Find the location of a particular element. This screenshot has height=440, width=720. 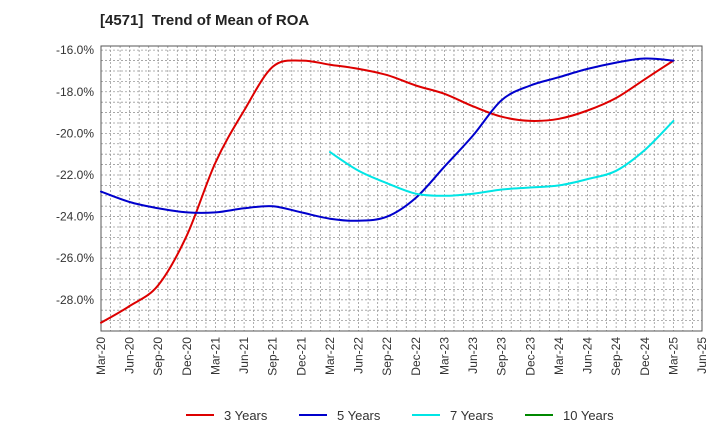

x-tick-label: Sep-24 is located at coordinates (616, 356).